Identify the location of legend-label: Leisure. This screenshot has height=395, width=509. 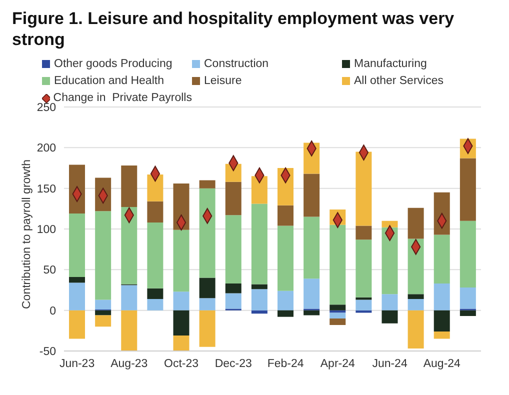
(223, 81).